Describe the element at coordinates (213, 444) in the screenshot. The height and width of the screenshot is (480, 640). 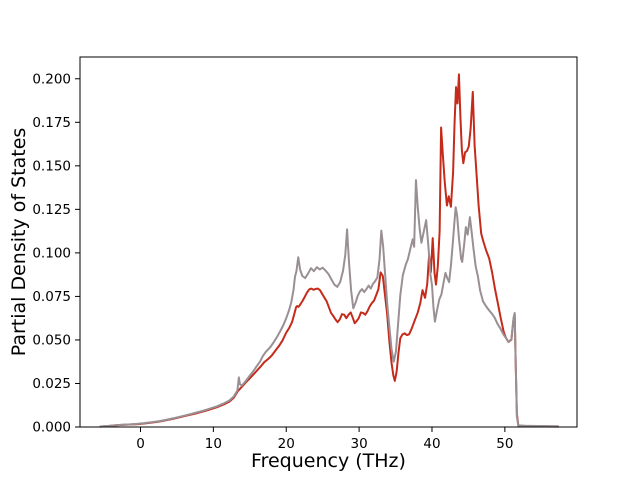
I see `x-tick-label: 10` at that location.